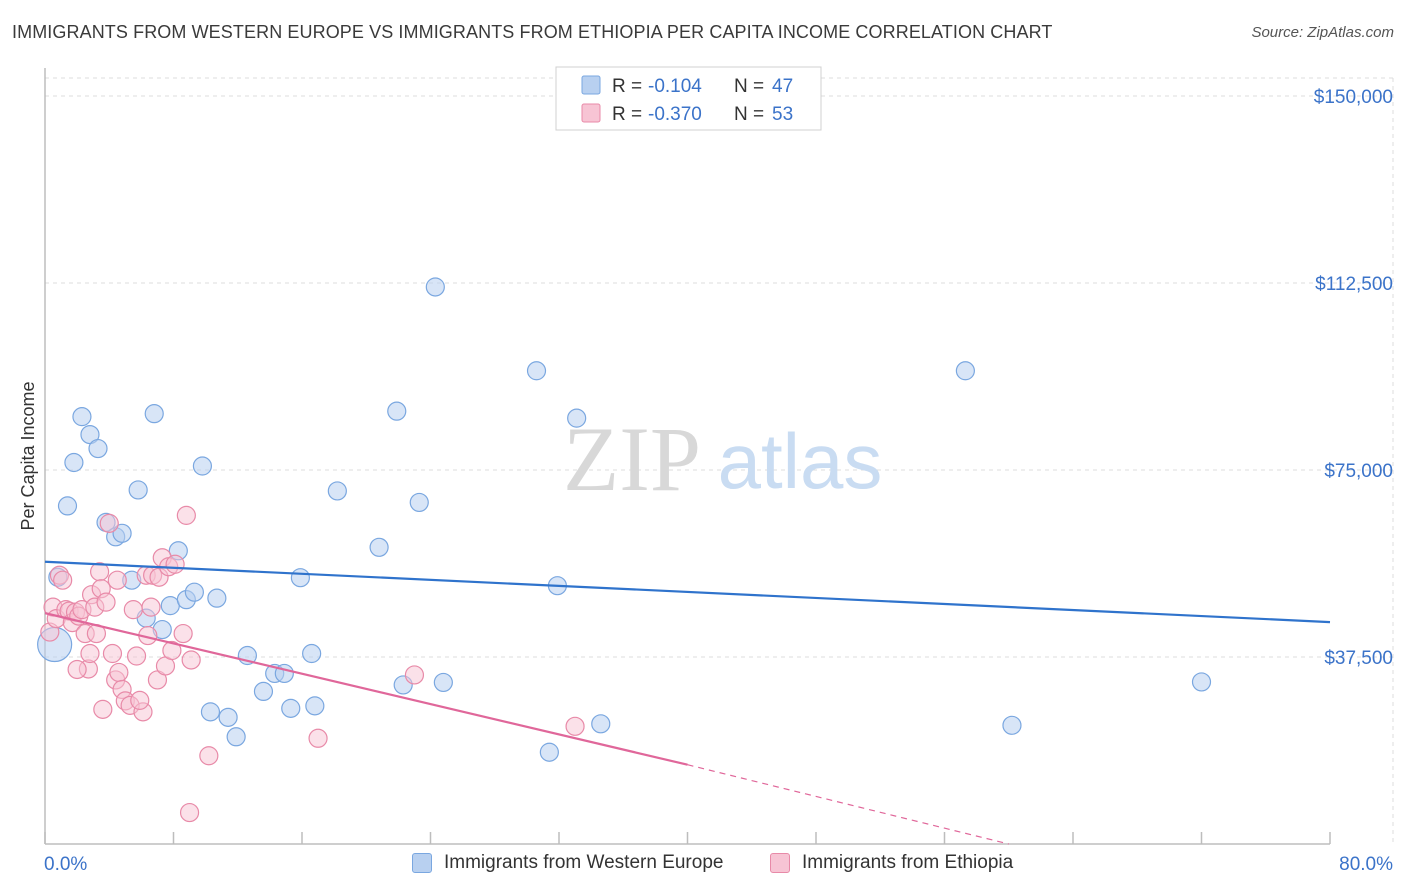 Image resolution: width=1406 pixels, height=892 pixels. I want to click on legend-item-western-europe: Immigrants from Western Europe, so click(567, 863).